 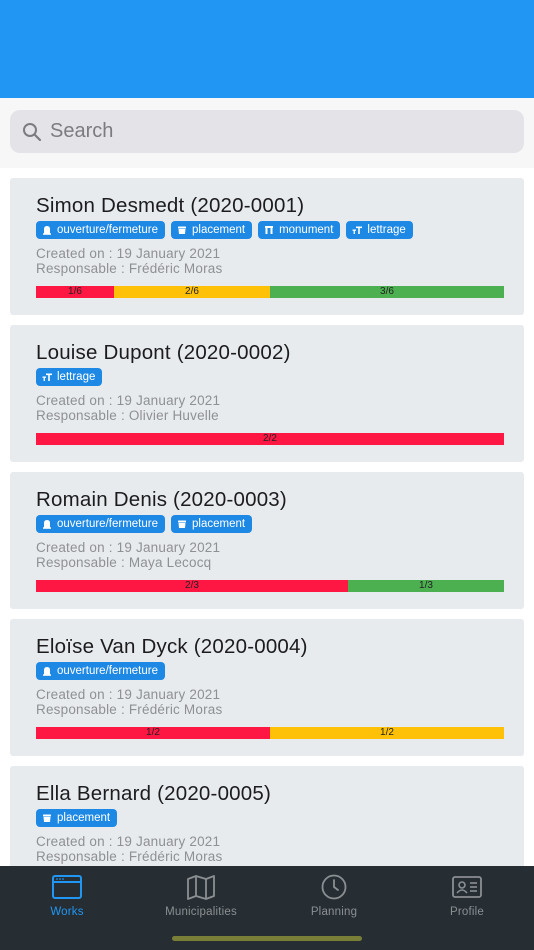 I want to click on tab-profile: Profile, so click(x=467, y=899).